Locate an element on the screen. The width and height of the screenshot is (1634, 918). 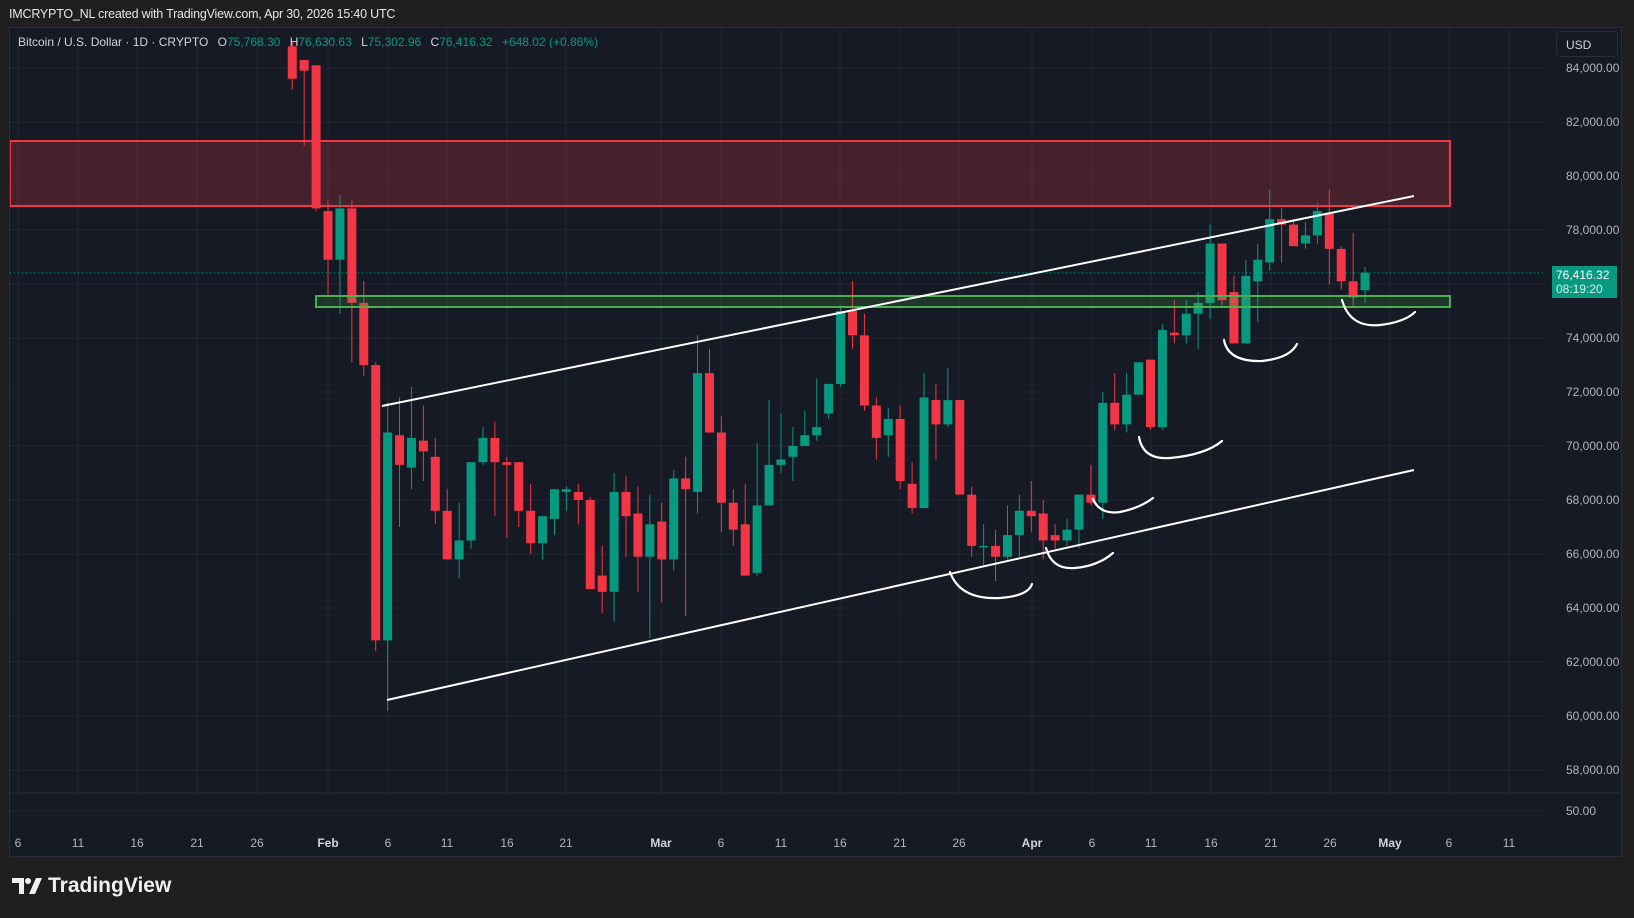
tradingview-logo: TradingView is located at coordinates (91, 886).